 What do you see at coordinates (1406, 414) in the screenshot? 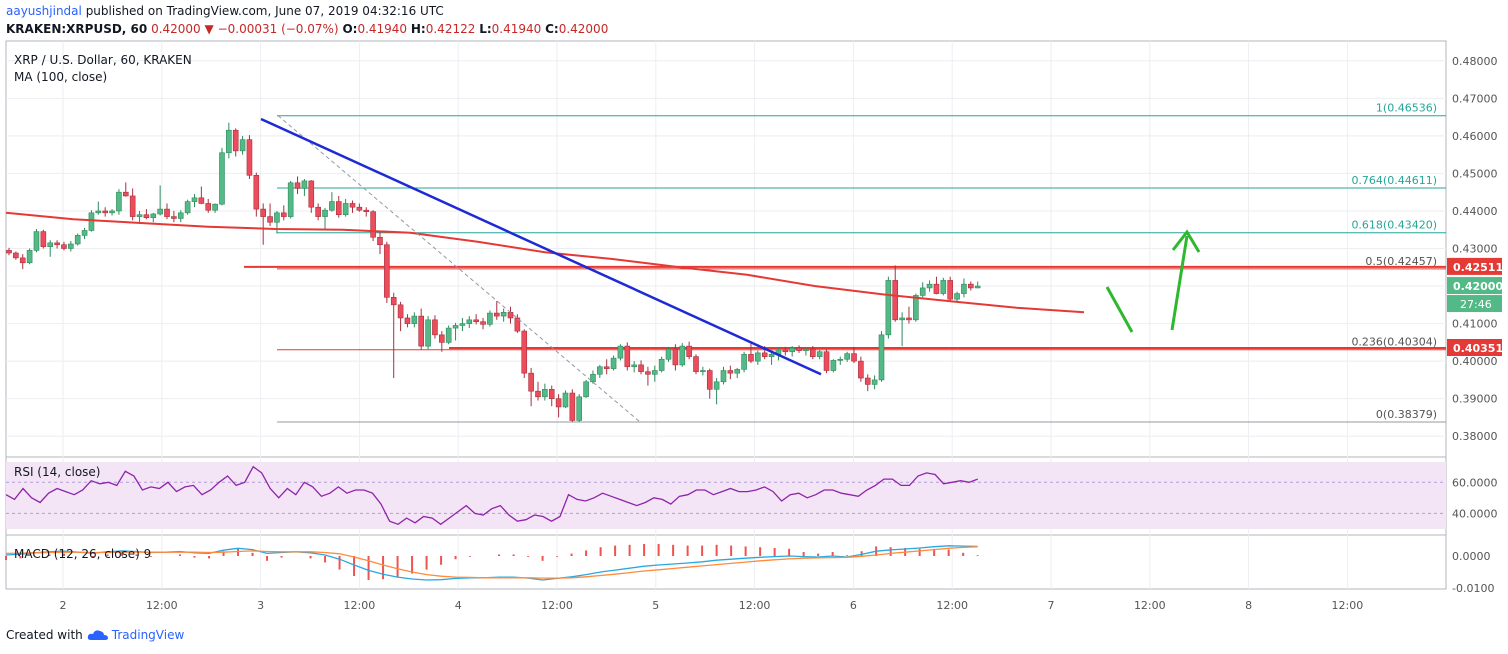
I see `fib-level-label: 0(0.38379)` at bounding box center [1406, 414].